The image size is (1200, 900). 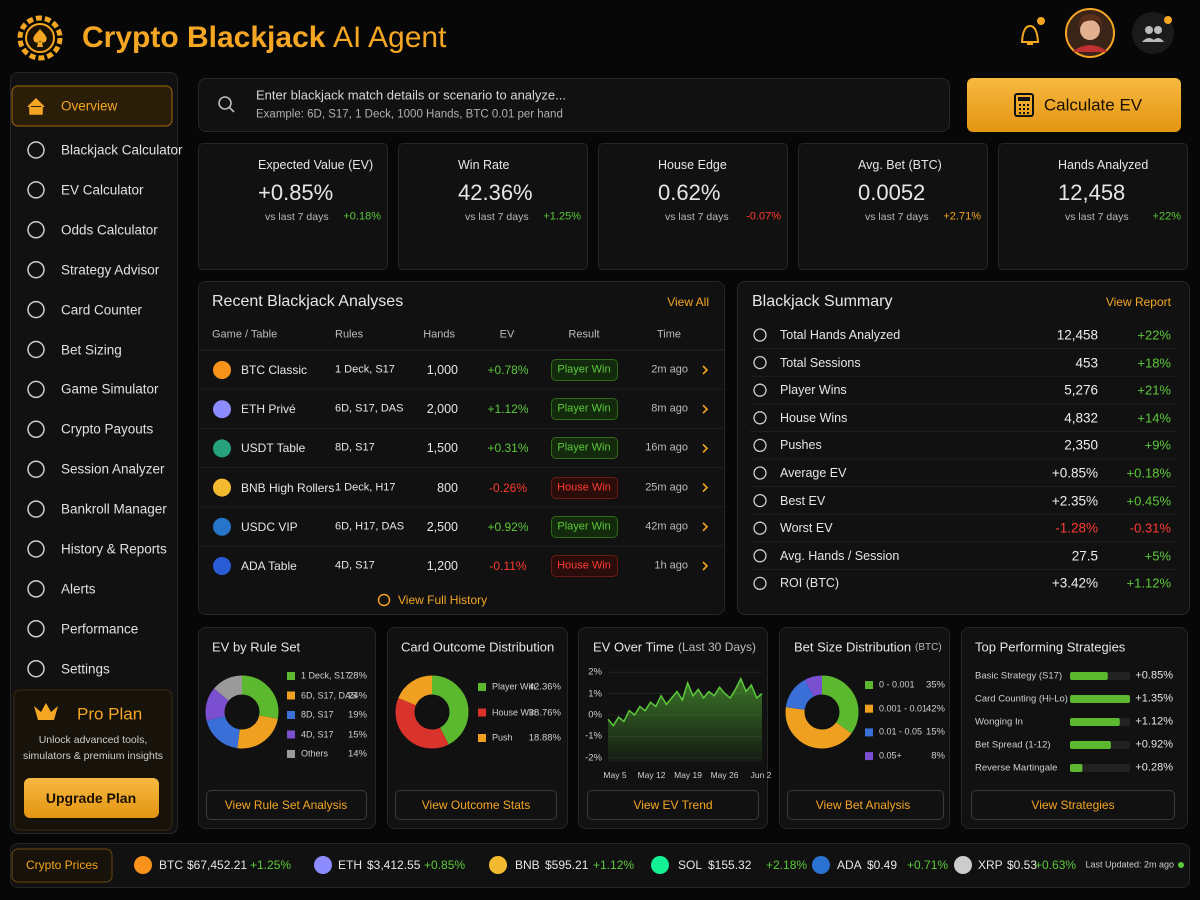 What do you see at coordinates (999, 722) in the screenshot?
I see `strategy-name: Wonging In` at bounding box center [999, 722].